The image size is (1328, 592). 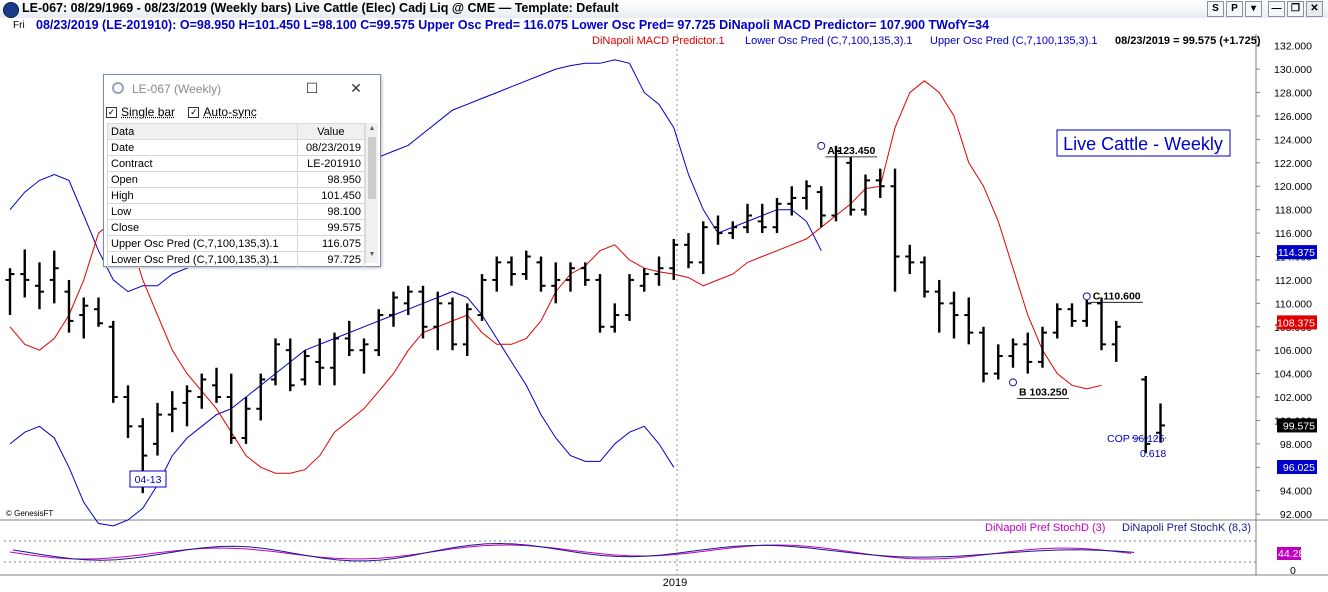 I want to click on row-label: High, so click(x=202, y=195).